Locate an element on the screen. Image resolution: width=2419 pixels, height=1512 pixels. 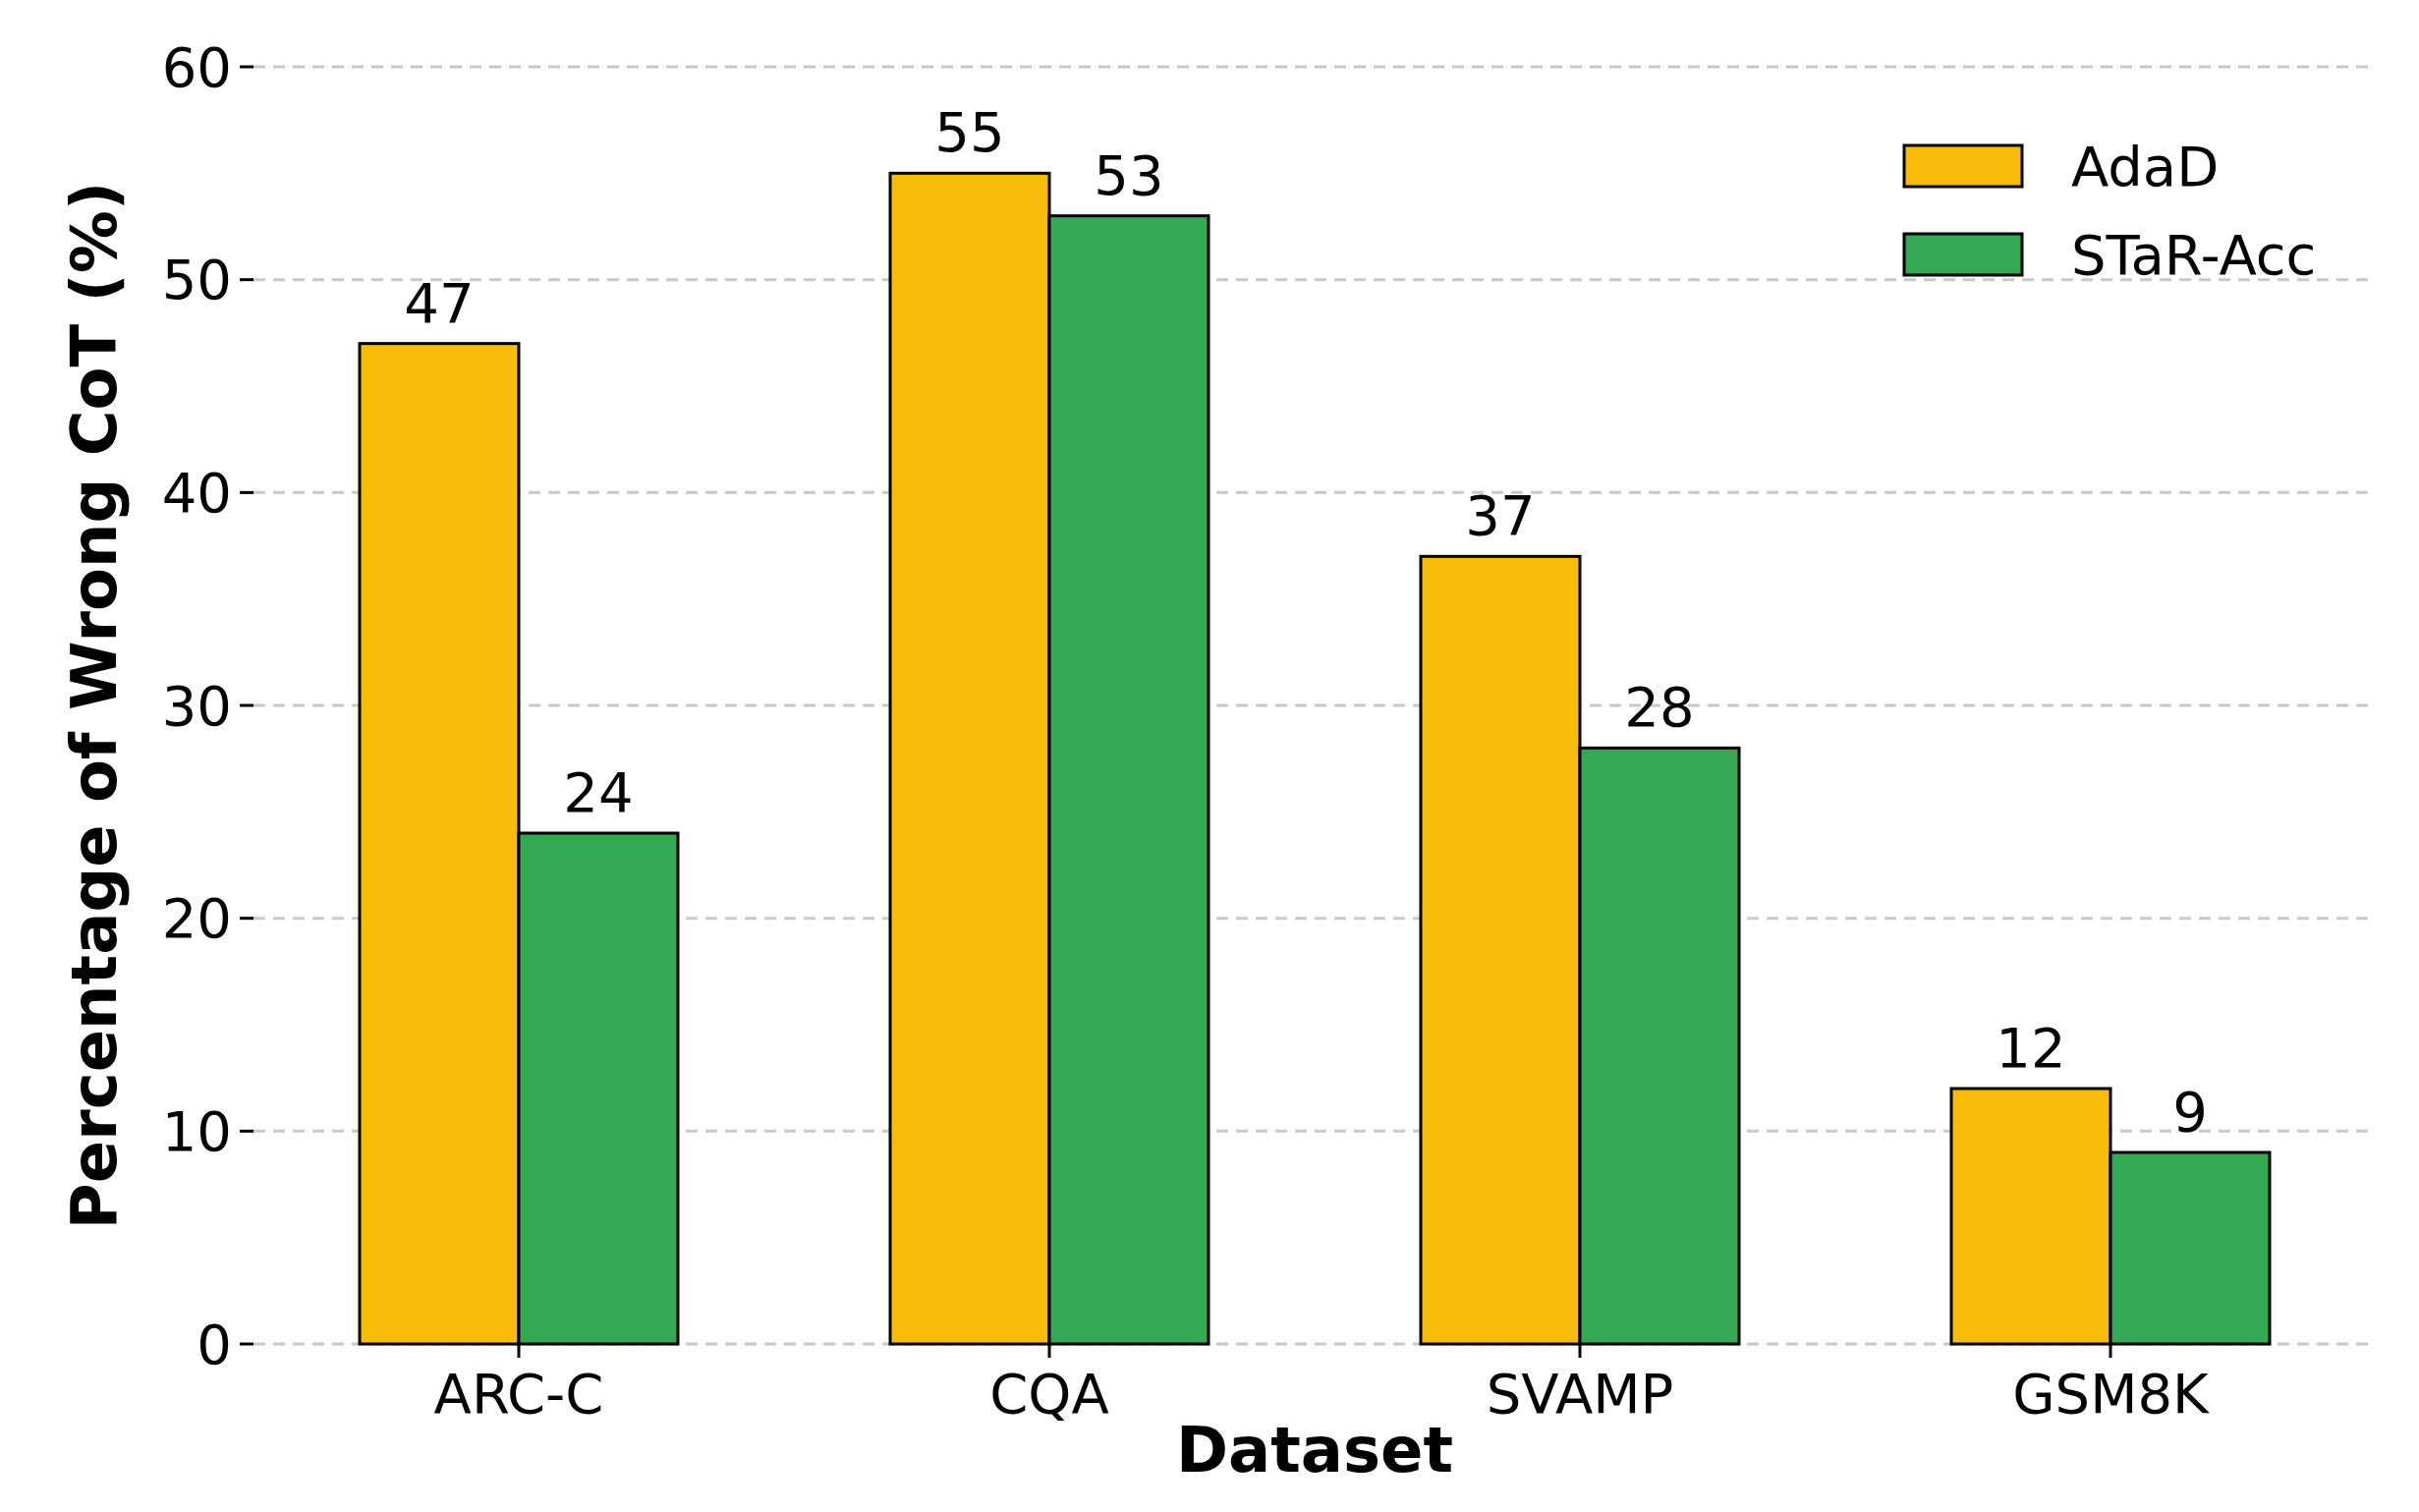
data-label: 37 is located at coordinates (1500, 515).